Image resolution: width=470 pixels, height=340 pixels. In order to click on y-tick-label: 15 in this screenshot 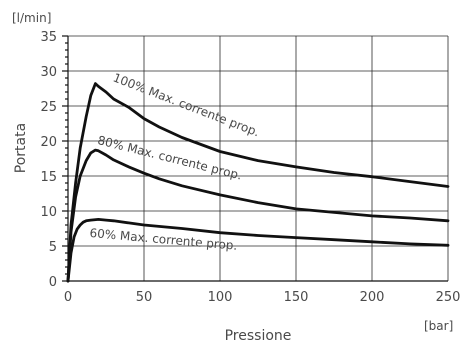, I will do `click(48, 177)`.